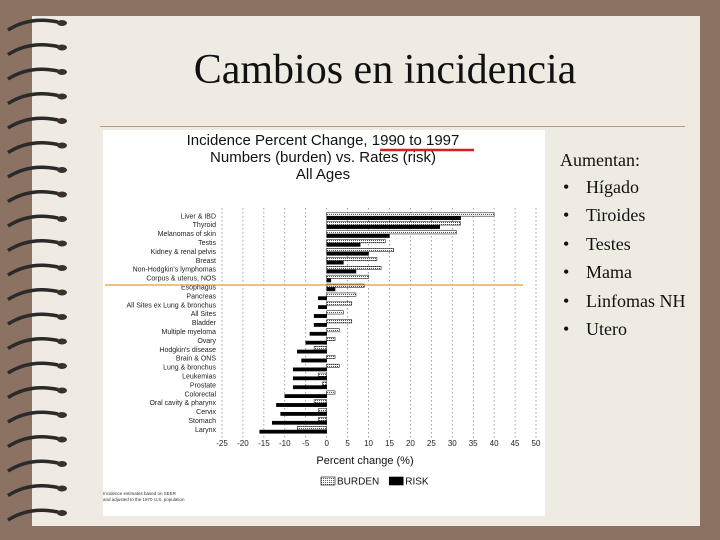  I want to click on y-tick-label: Prostate, so click(203, 385).